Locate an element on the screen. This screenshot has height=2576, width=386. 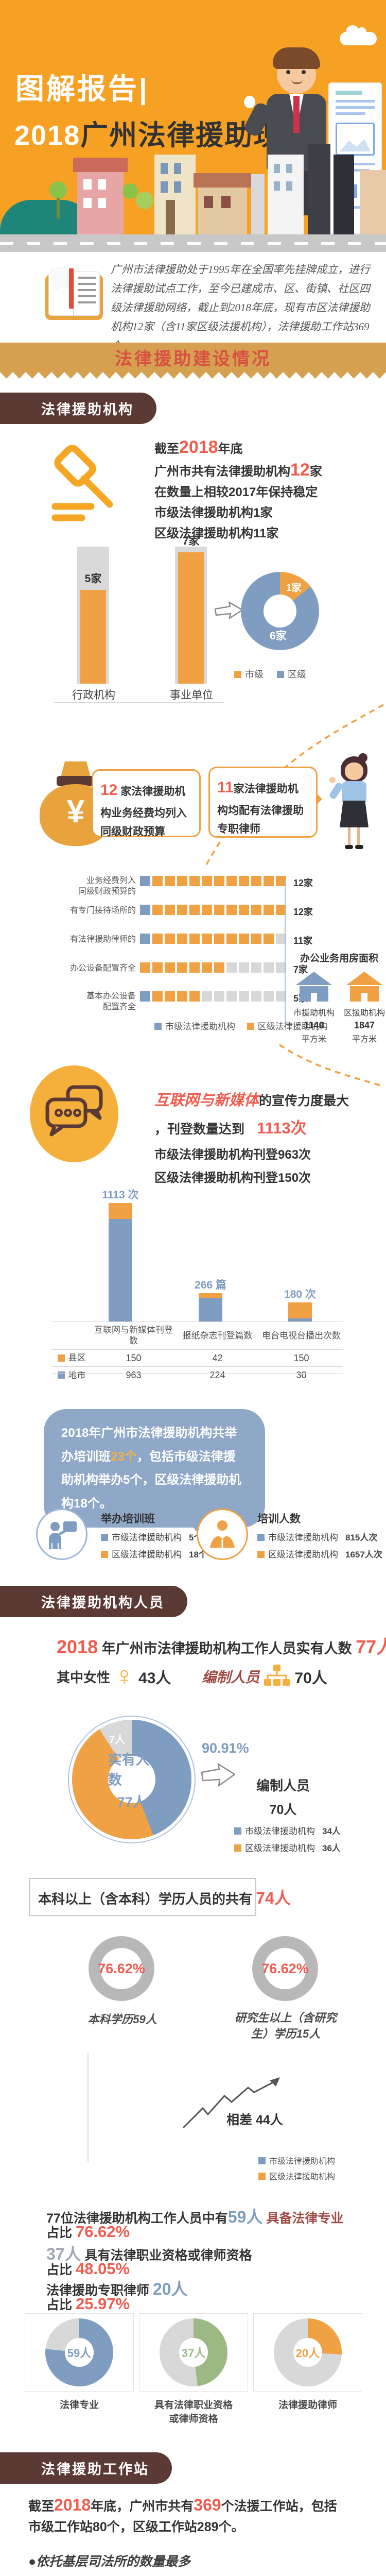
org-type-bar-chart: 5家 行政机构 7家 事业单位 is located at coordinates (139, 619).